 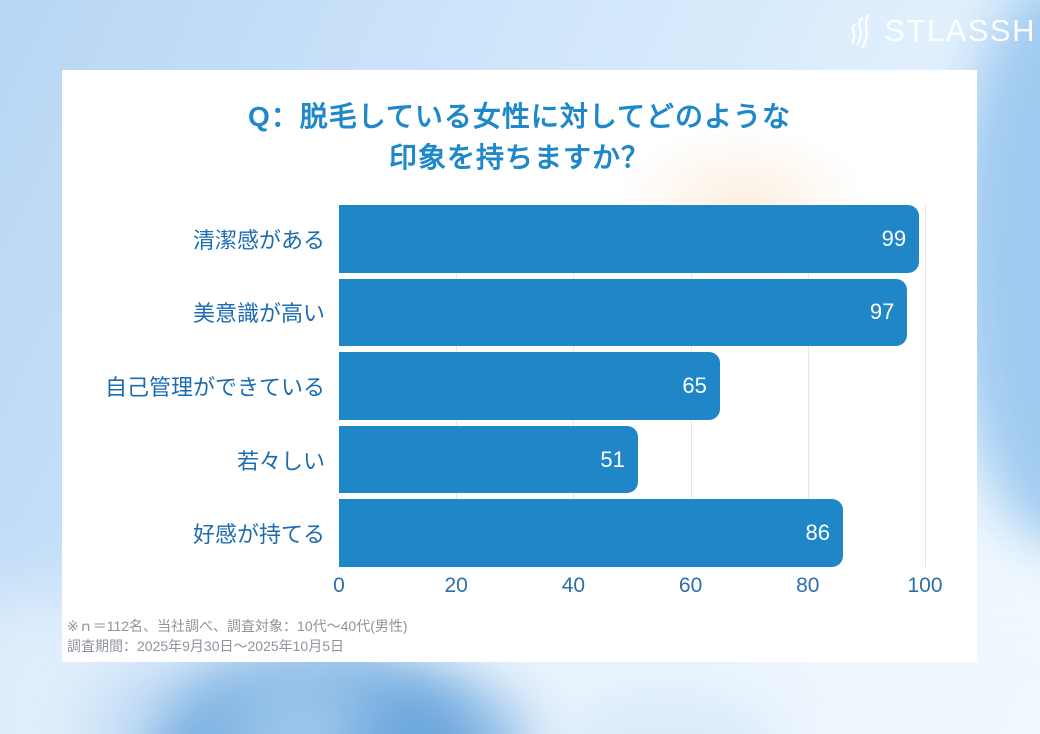 I want to click on bar-row: 65, so click(x=632, y=386).